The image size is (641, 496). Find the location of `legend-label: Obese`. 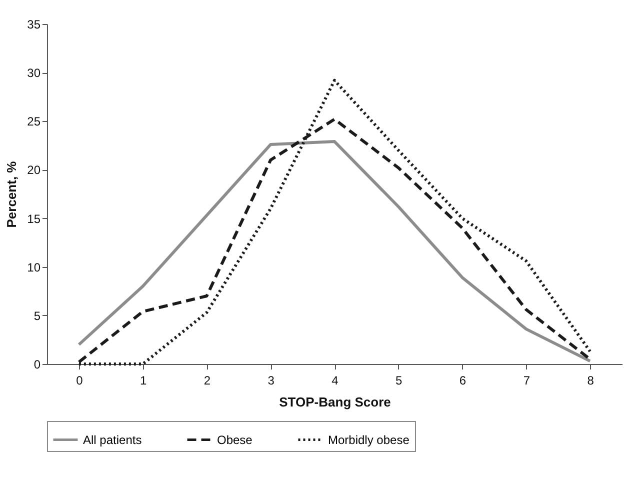

legend-label: Obese is located at coordinates (235, 439).